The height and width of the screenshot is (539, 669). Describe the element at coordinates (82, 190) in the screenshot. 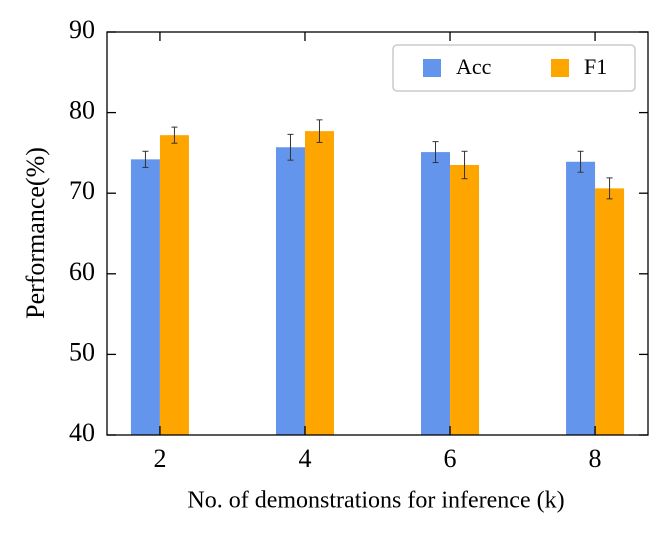

I see `y-tick-label: 70` at that location.